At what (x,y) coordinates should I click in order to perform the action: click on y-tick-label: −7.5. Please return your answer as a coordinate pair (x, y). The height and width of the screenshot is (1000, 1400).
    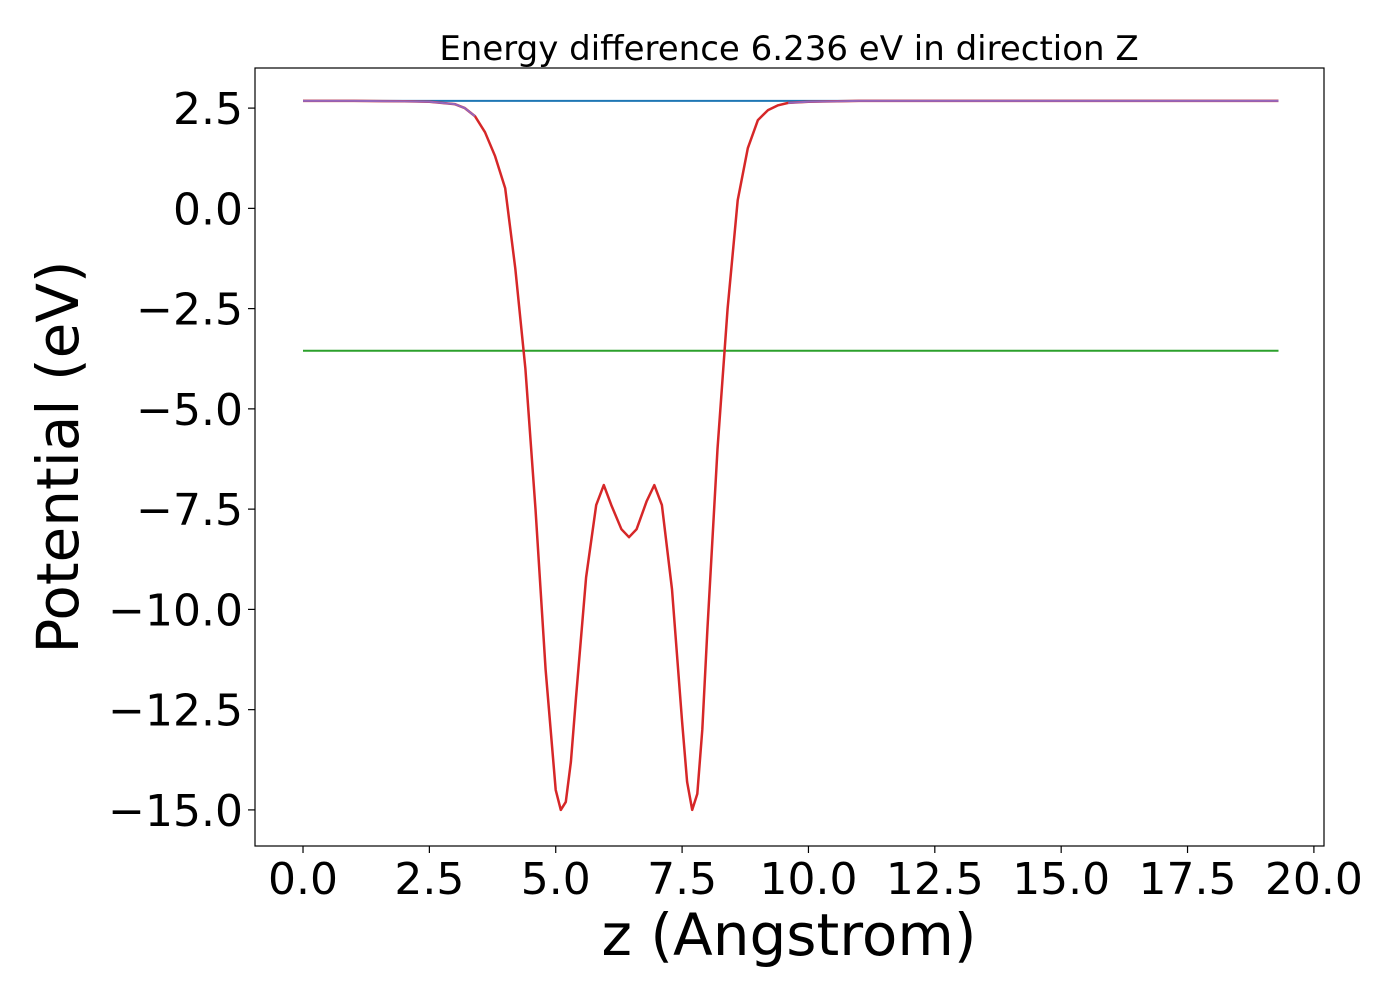
    Looking at the image, I should click on (189, 510).